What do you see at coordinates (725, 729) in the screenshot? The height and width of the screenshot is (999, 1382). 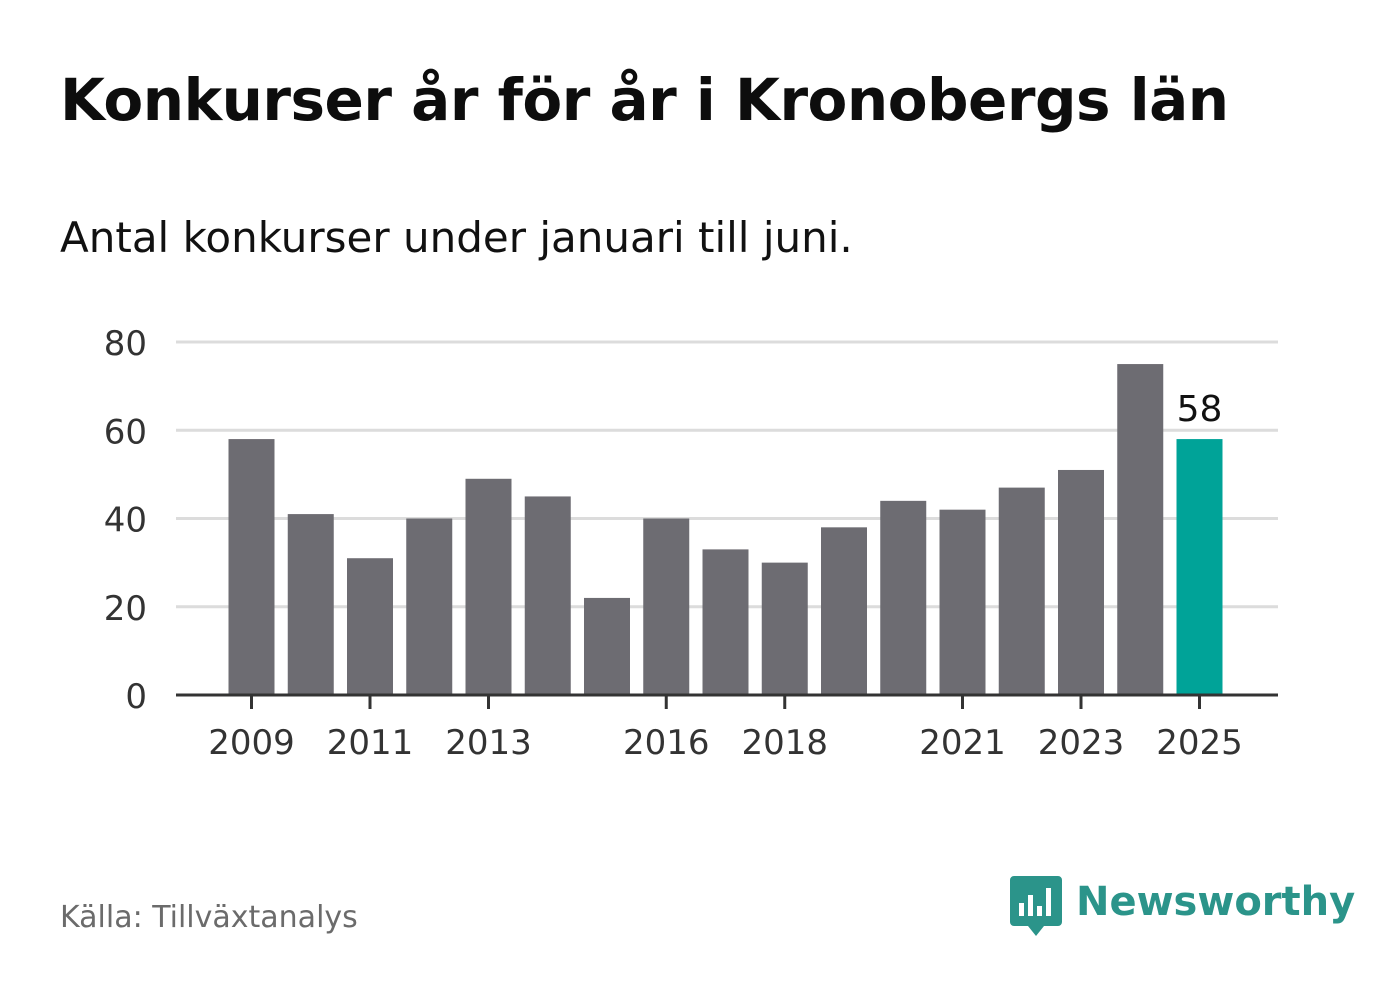 I see `x-axis-ticks: 2009 2011 2013 2016 2018 2021 2023 2025` at bounding box center [725, 729].